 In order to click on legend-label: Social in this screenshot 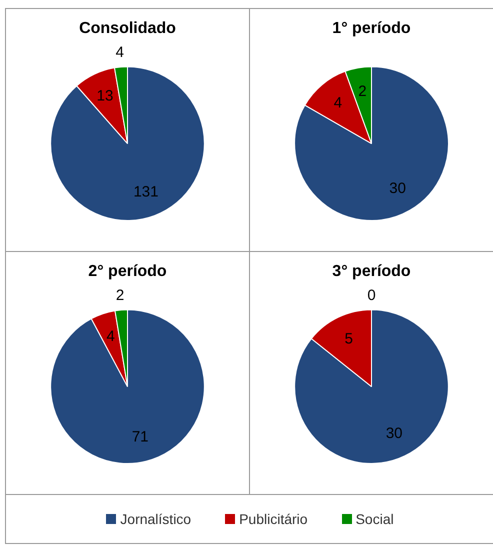, I will do `click(375, 519)`.